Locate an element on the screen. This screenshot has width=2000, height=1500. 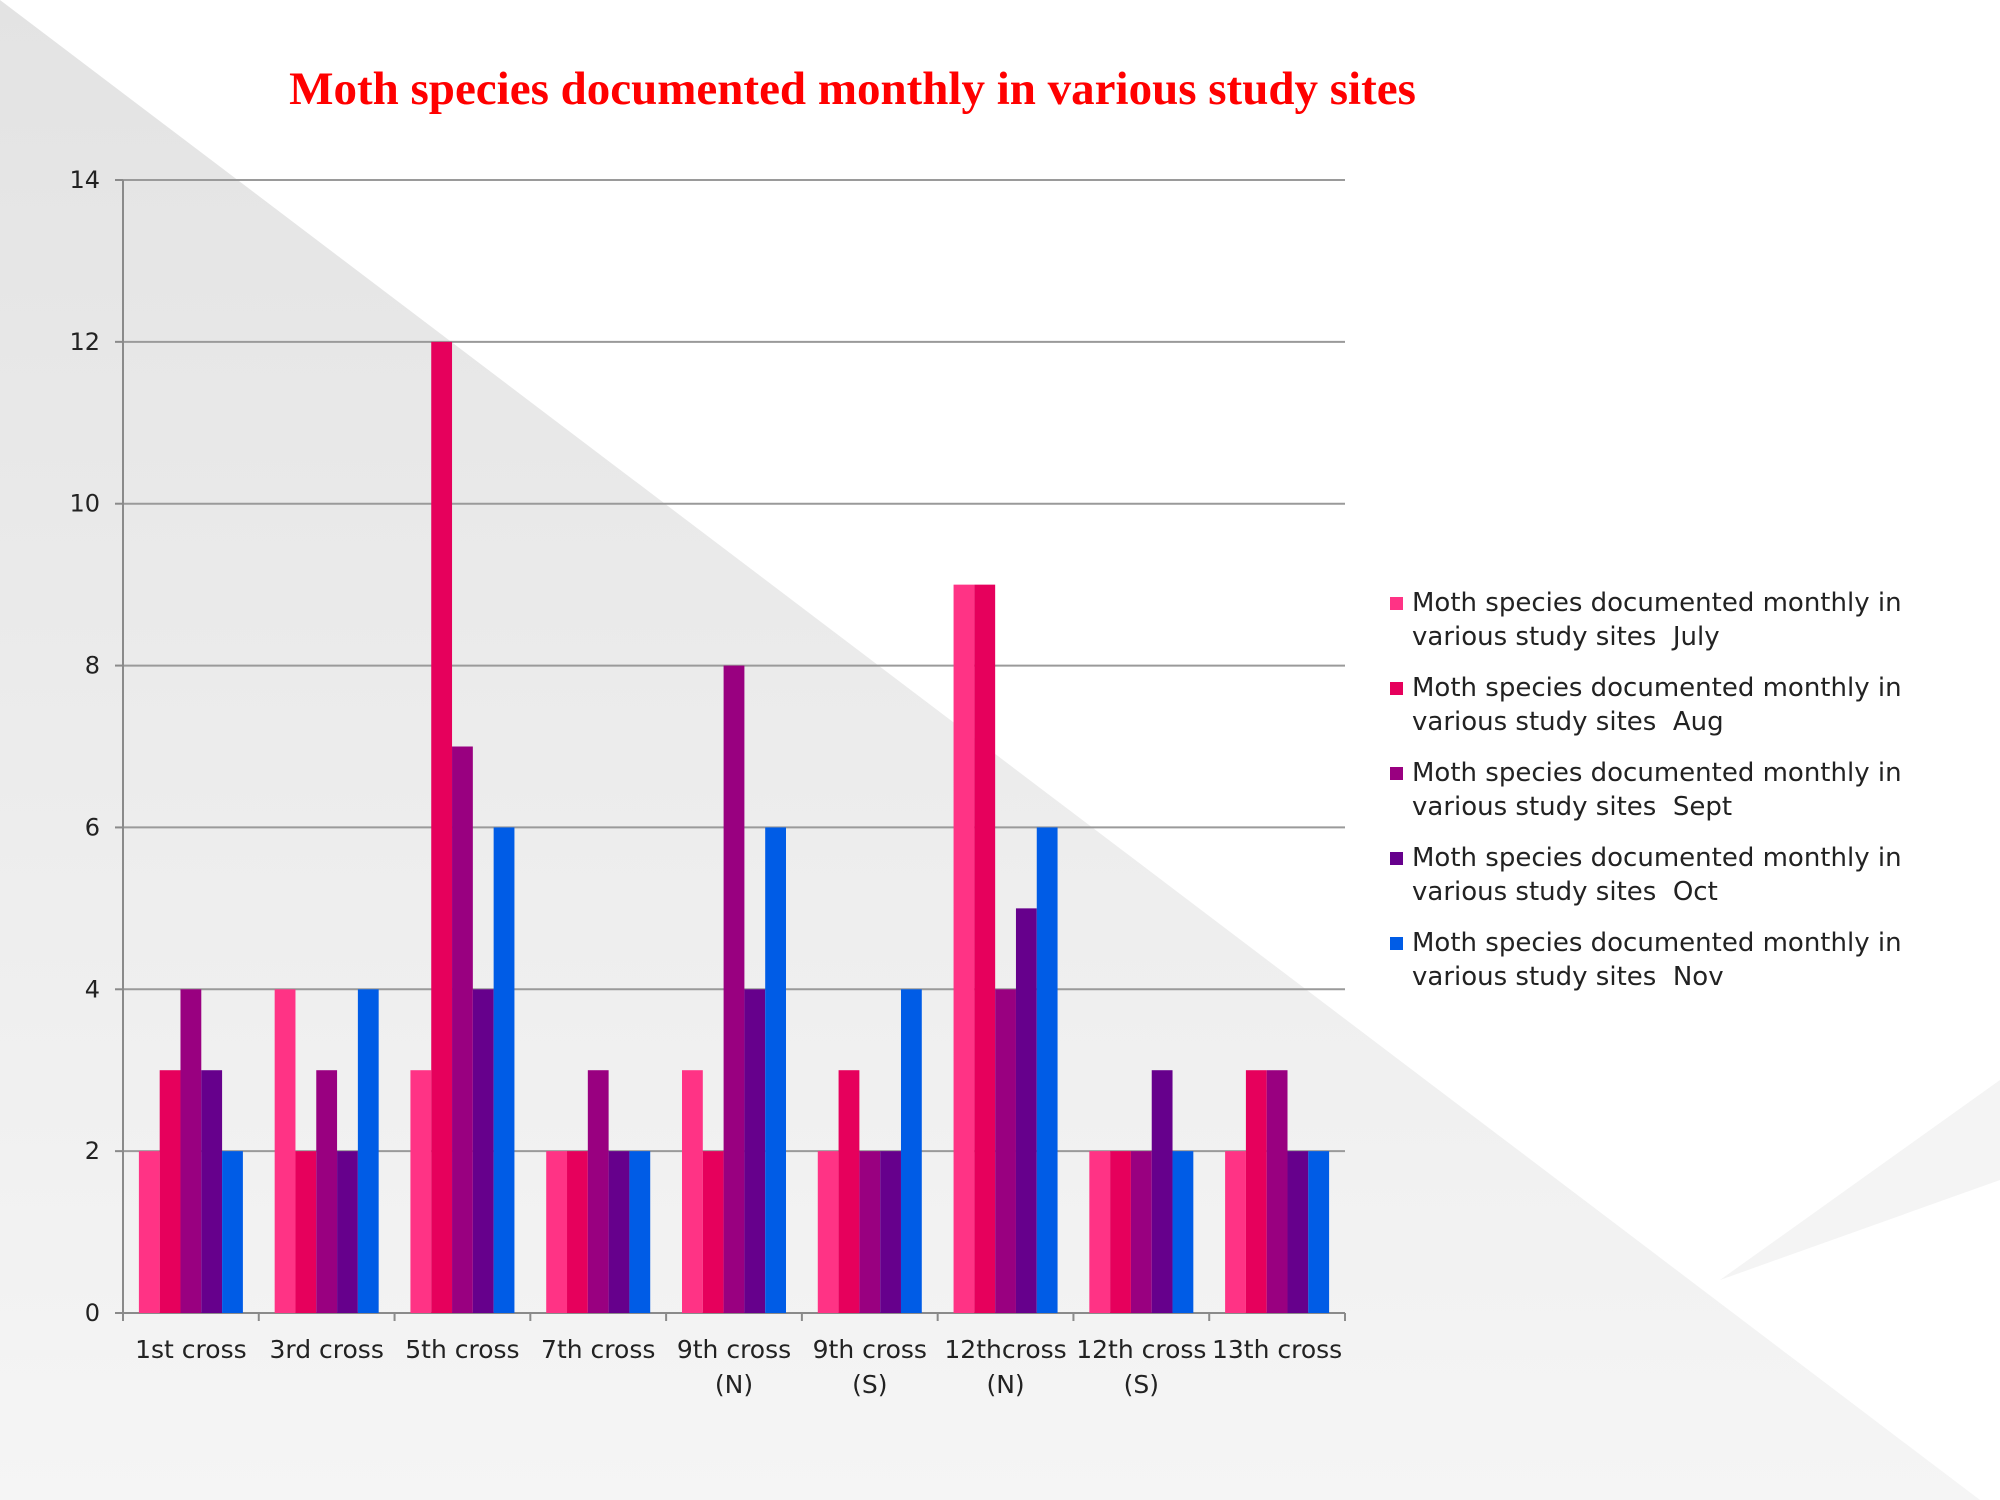
y-tick-label: 12 is located at coordinates (84, 342).